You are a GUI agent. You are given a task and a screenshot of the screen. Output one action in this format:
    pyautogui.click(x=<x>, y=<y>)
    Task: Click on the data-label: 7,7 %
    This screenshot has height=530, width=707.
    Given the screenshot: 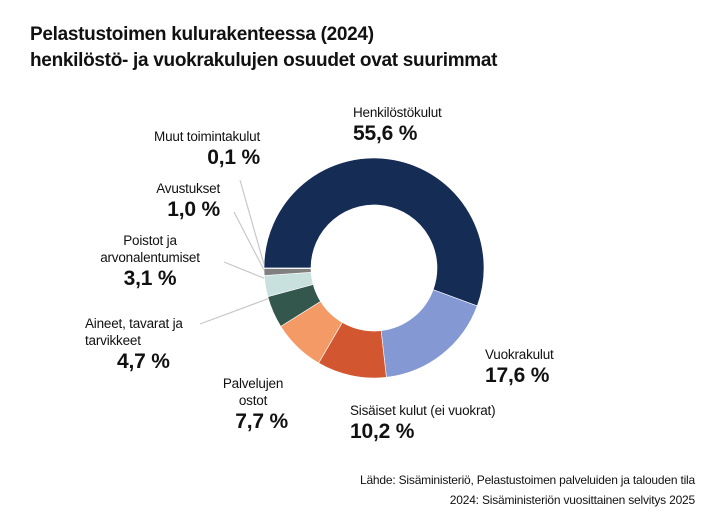 What is the action you would take?
    pyautogui.click(x=261, y=421)
    